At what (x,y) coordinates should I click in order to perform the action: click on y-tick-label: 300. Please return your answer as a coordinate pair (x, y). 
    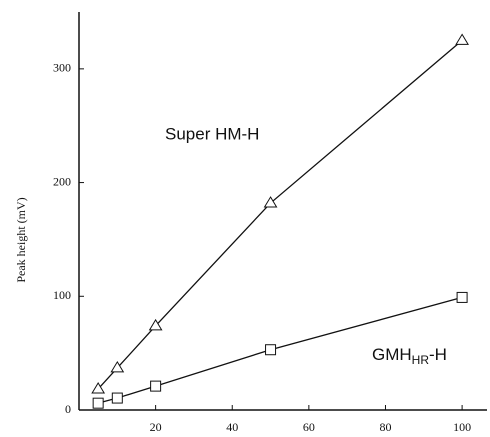
    Looking at the image, I should click on (62, 68).